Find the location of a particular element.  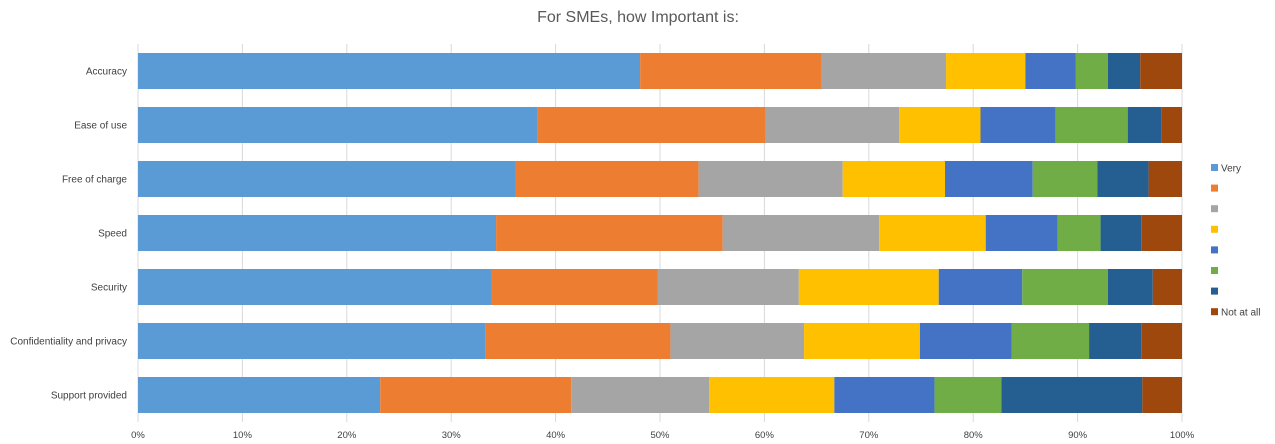

category-label: Speed is located at coordinates (112, 234).